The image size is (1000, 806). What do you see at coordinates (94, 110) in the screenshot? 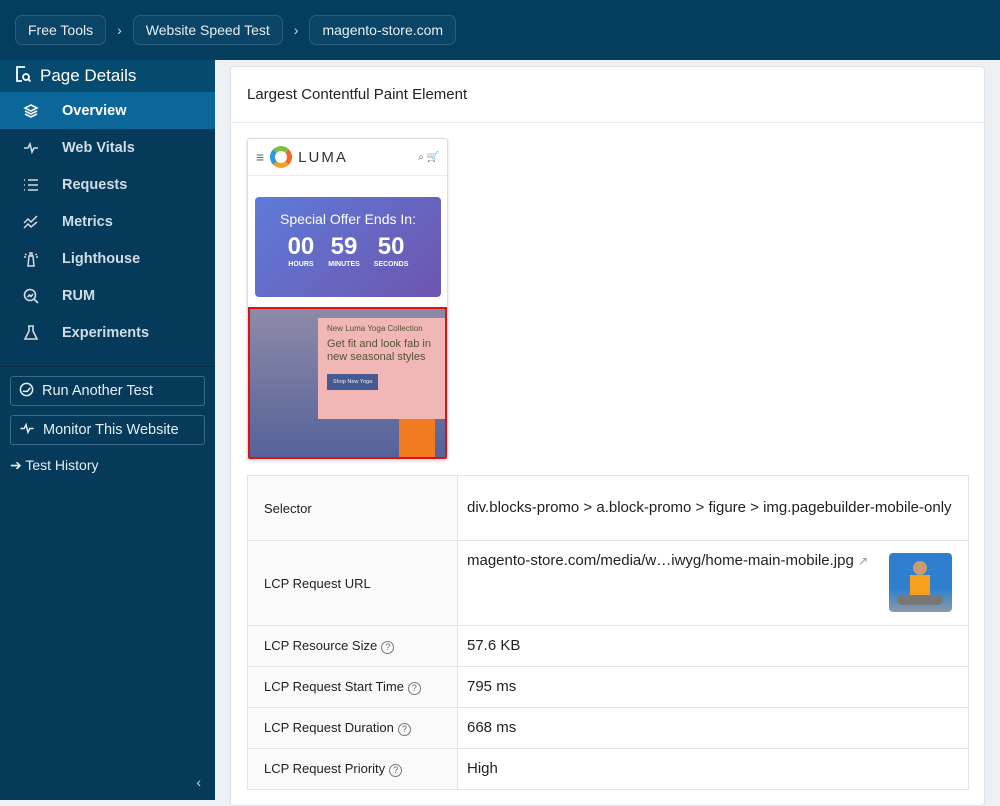
I see `sidebar-item-label: Overview` at bounding box center [94, 110].